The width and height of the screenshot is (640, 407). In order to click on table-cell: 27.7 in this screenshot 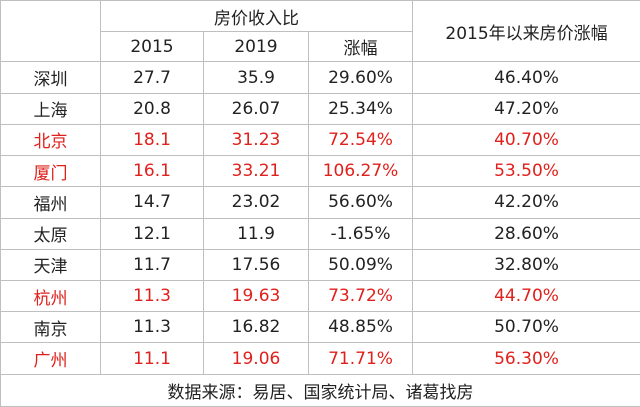, I will do `click(152, 77)`.